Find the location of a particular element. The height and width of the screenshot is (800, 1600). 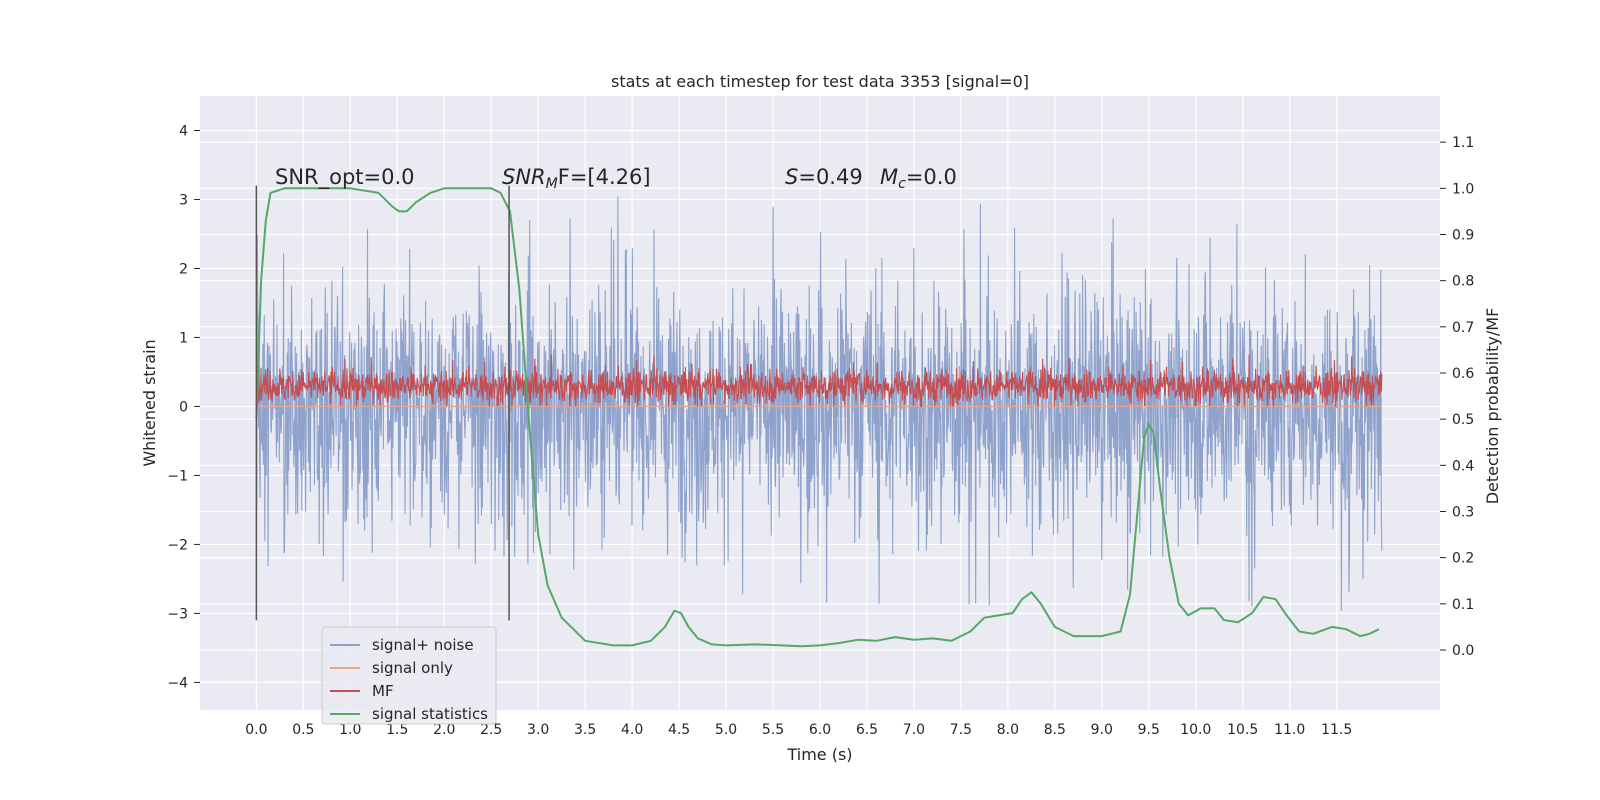

x-tick-label: 4.5 is located at coordinates (679, 730).